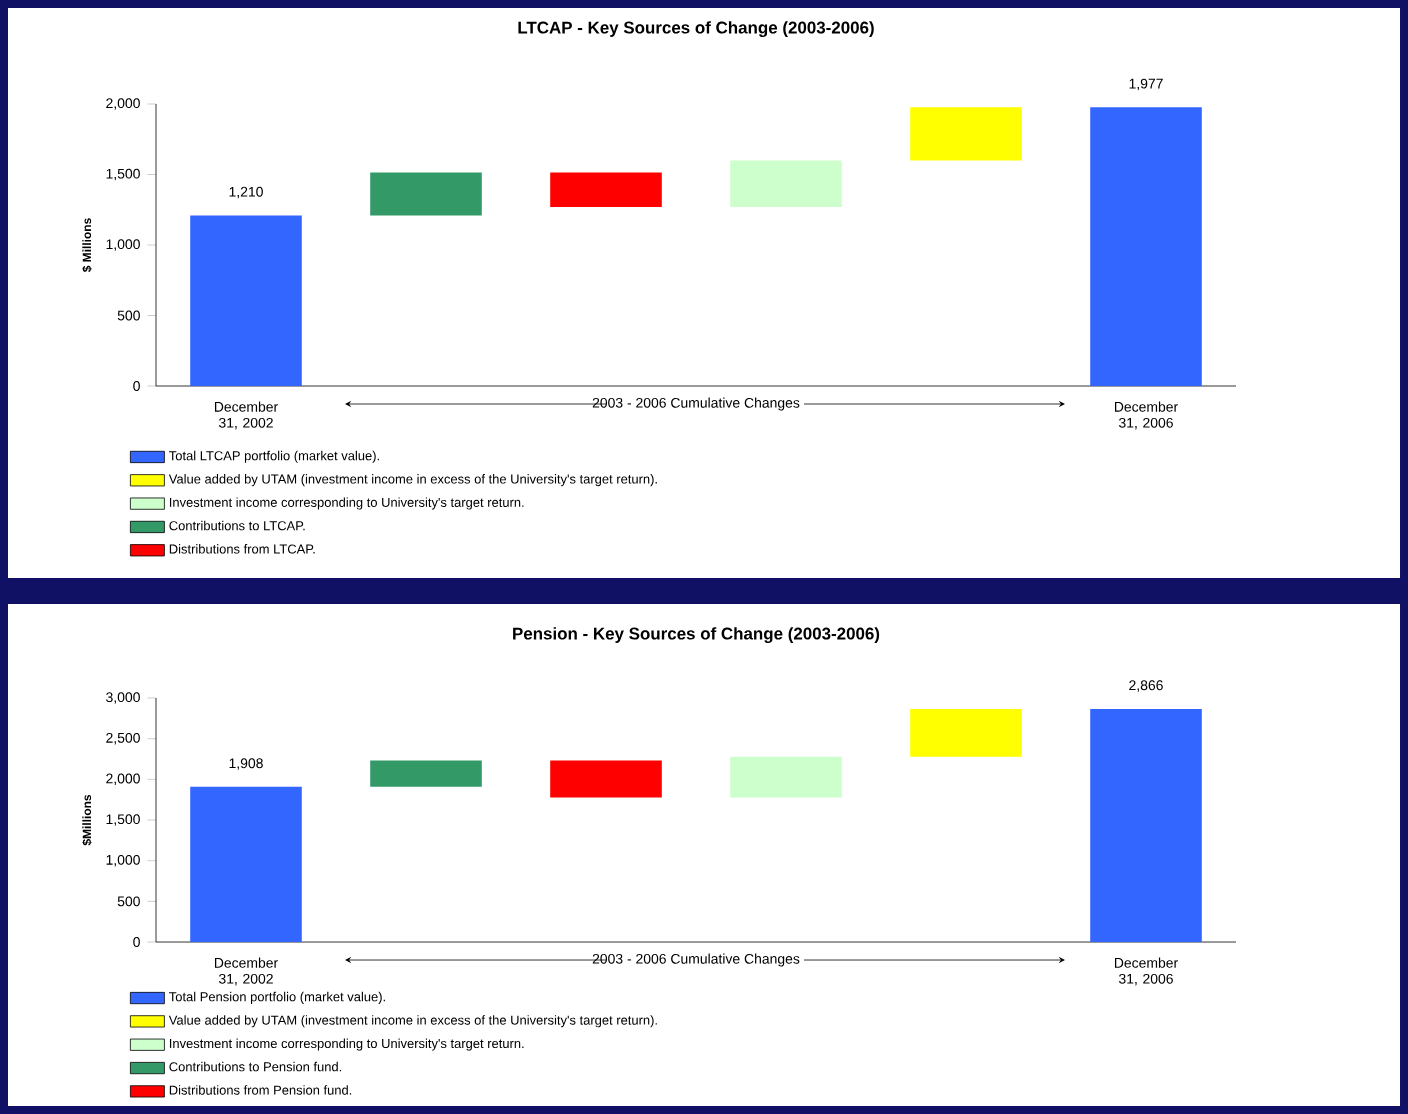  What do you see at coordinates (696, 635) in the screenshot?
I see `chart-title: Pension - Key Sources of Change (2003-2006)` at bounding box center [696, 635].